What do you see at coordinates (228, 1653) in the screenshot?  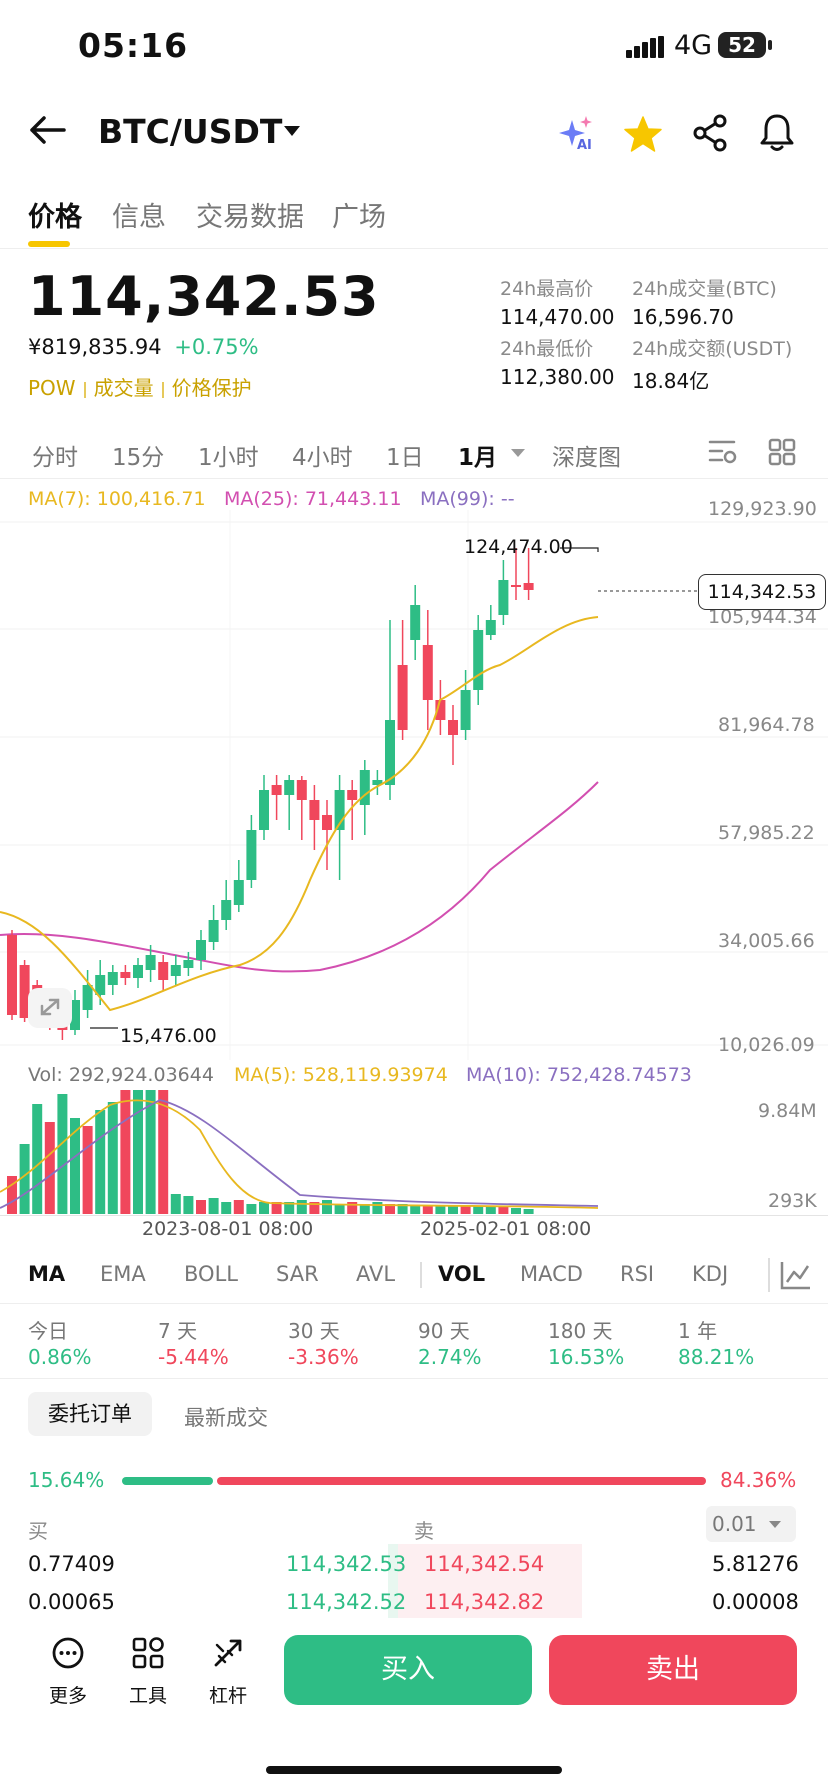 I see `leverage-icon` at bounding box center [228, 1653].